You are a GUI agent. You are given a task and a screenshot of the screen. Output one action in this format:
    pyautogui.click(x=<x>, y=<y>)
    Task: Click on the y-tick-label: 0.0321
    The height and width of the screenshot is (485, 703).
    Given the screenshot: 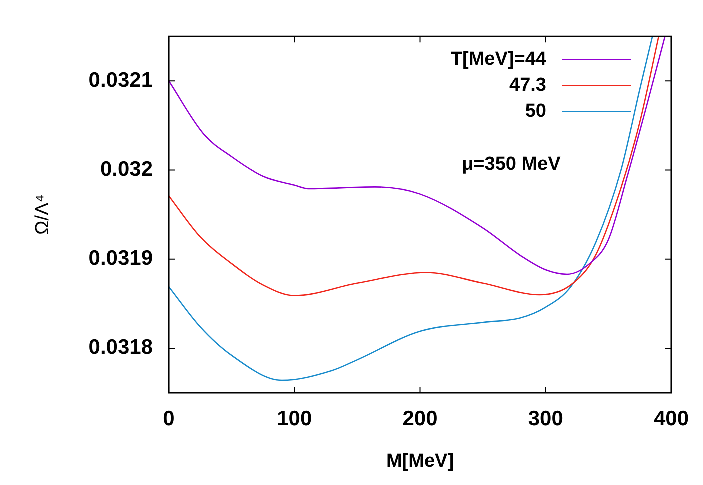 What is the action you would take?
    pyautogui.click(x=121, y=80)
    